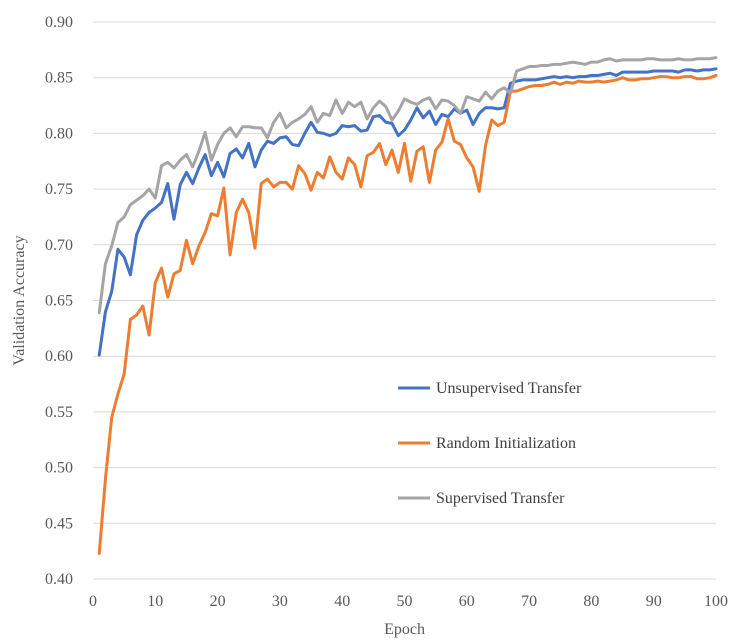 The width and height of the screenshot is (748, 641). I want to click on x-tick-label: 50, so click(405, 601).